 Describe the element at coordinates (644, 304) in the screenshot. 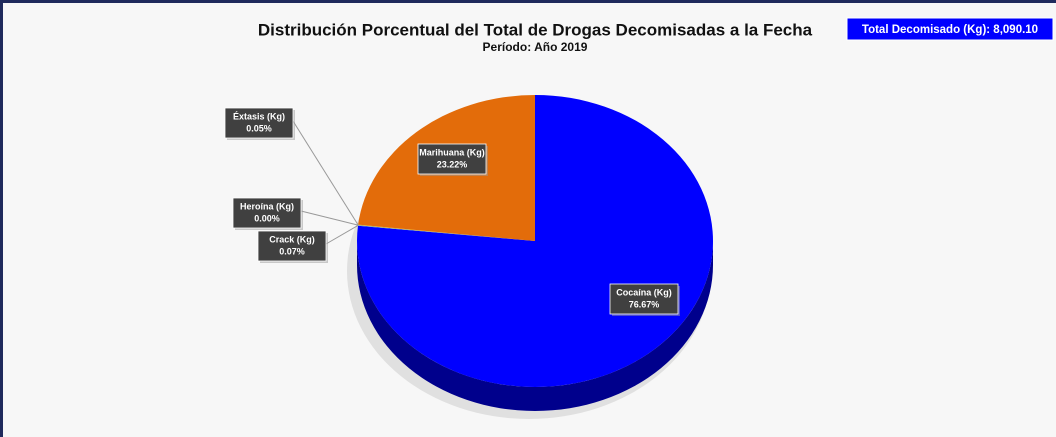

I see `data-label-value: 76.67%` at that location.